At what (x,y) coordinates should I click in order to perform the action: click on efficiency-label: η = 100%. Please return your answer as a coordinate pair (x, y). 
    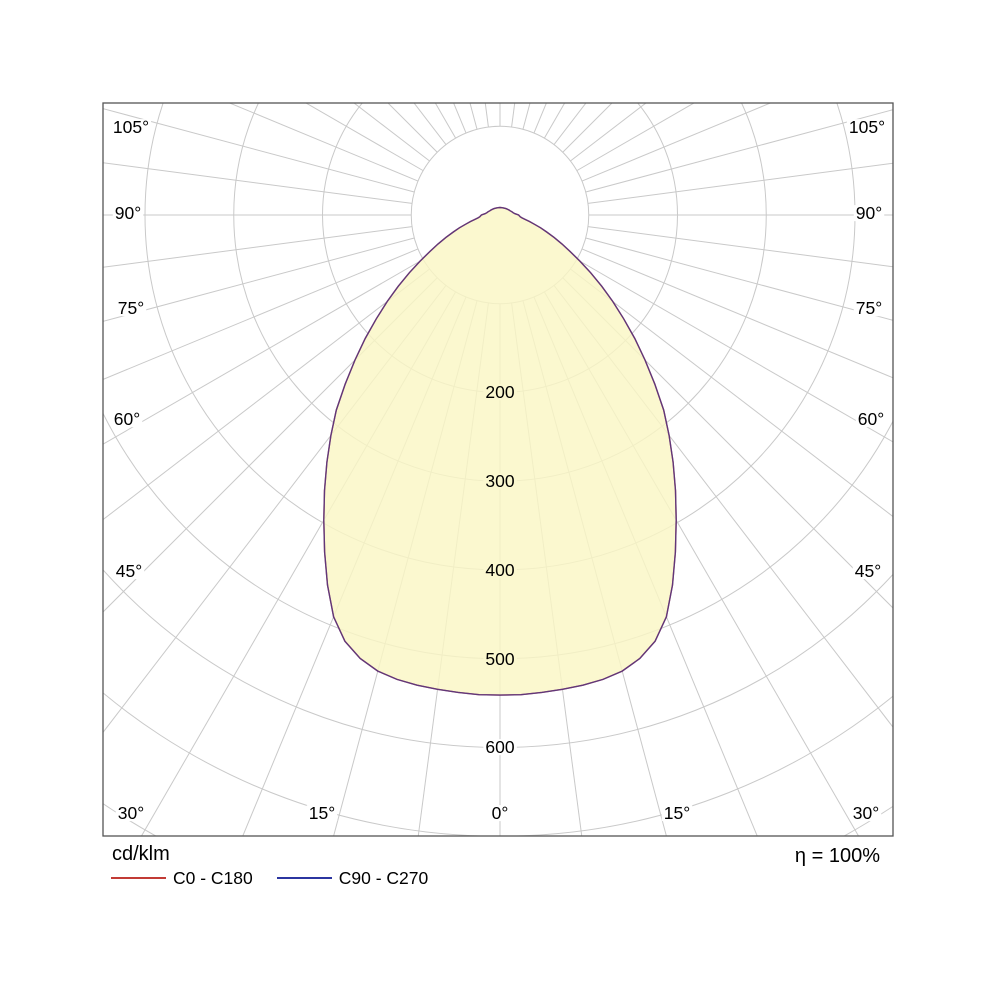
    Looking at the image, I should click on (837, 856).